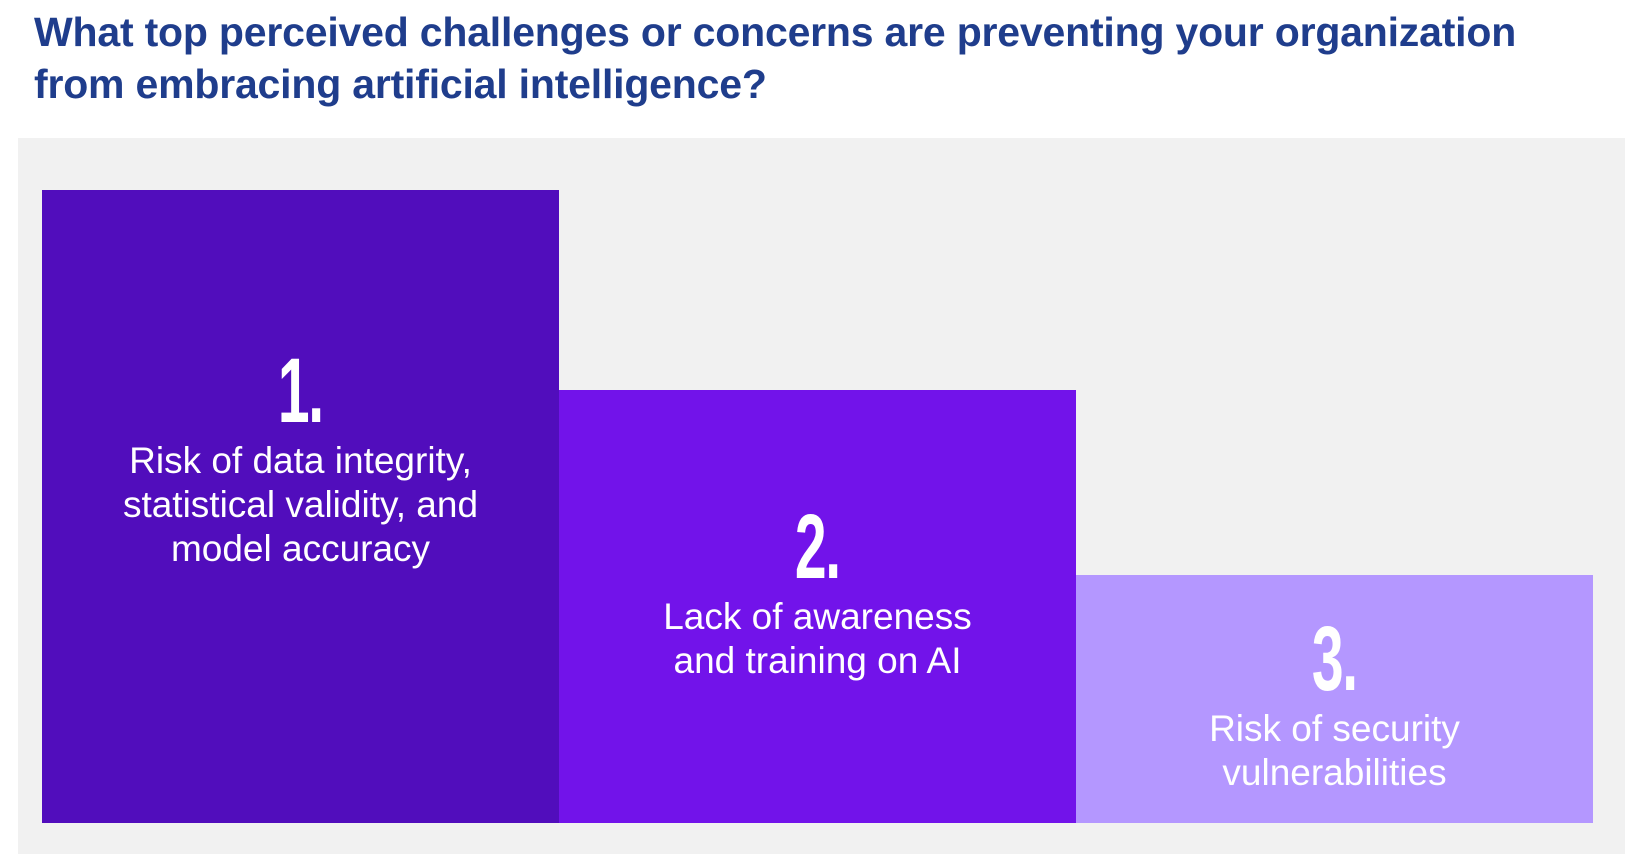  Describe the element at coordinates (1334, 659) in the screenshot. I see `rank-number-3: 3.` at that location.